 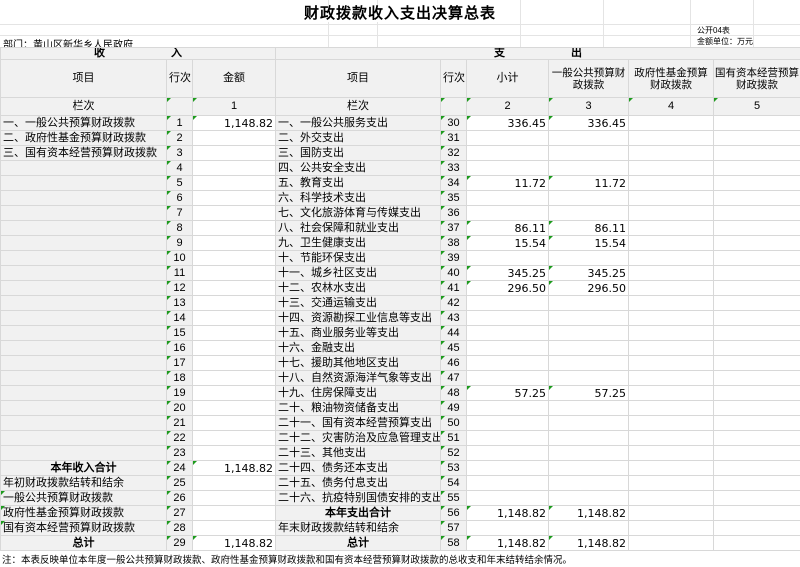 I want to click on income-cell-rowno: 8, so click(x=179, y=228).